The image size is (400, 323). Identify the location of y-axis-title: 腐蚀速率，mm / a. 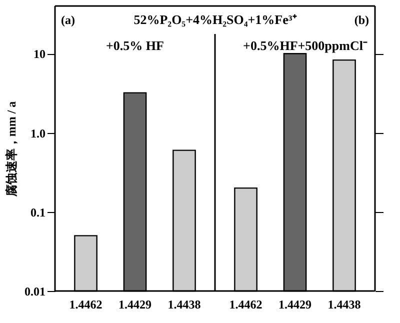
(11, 149).